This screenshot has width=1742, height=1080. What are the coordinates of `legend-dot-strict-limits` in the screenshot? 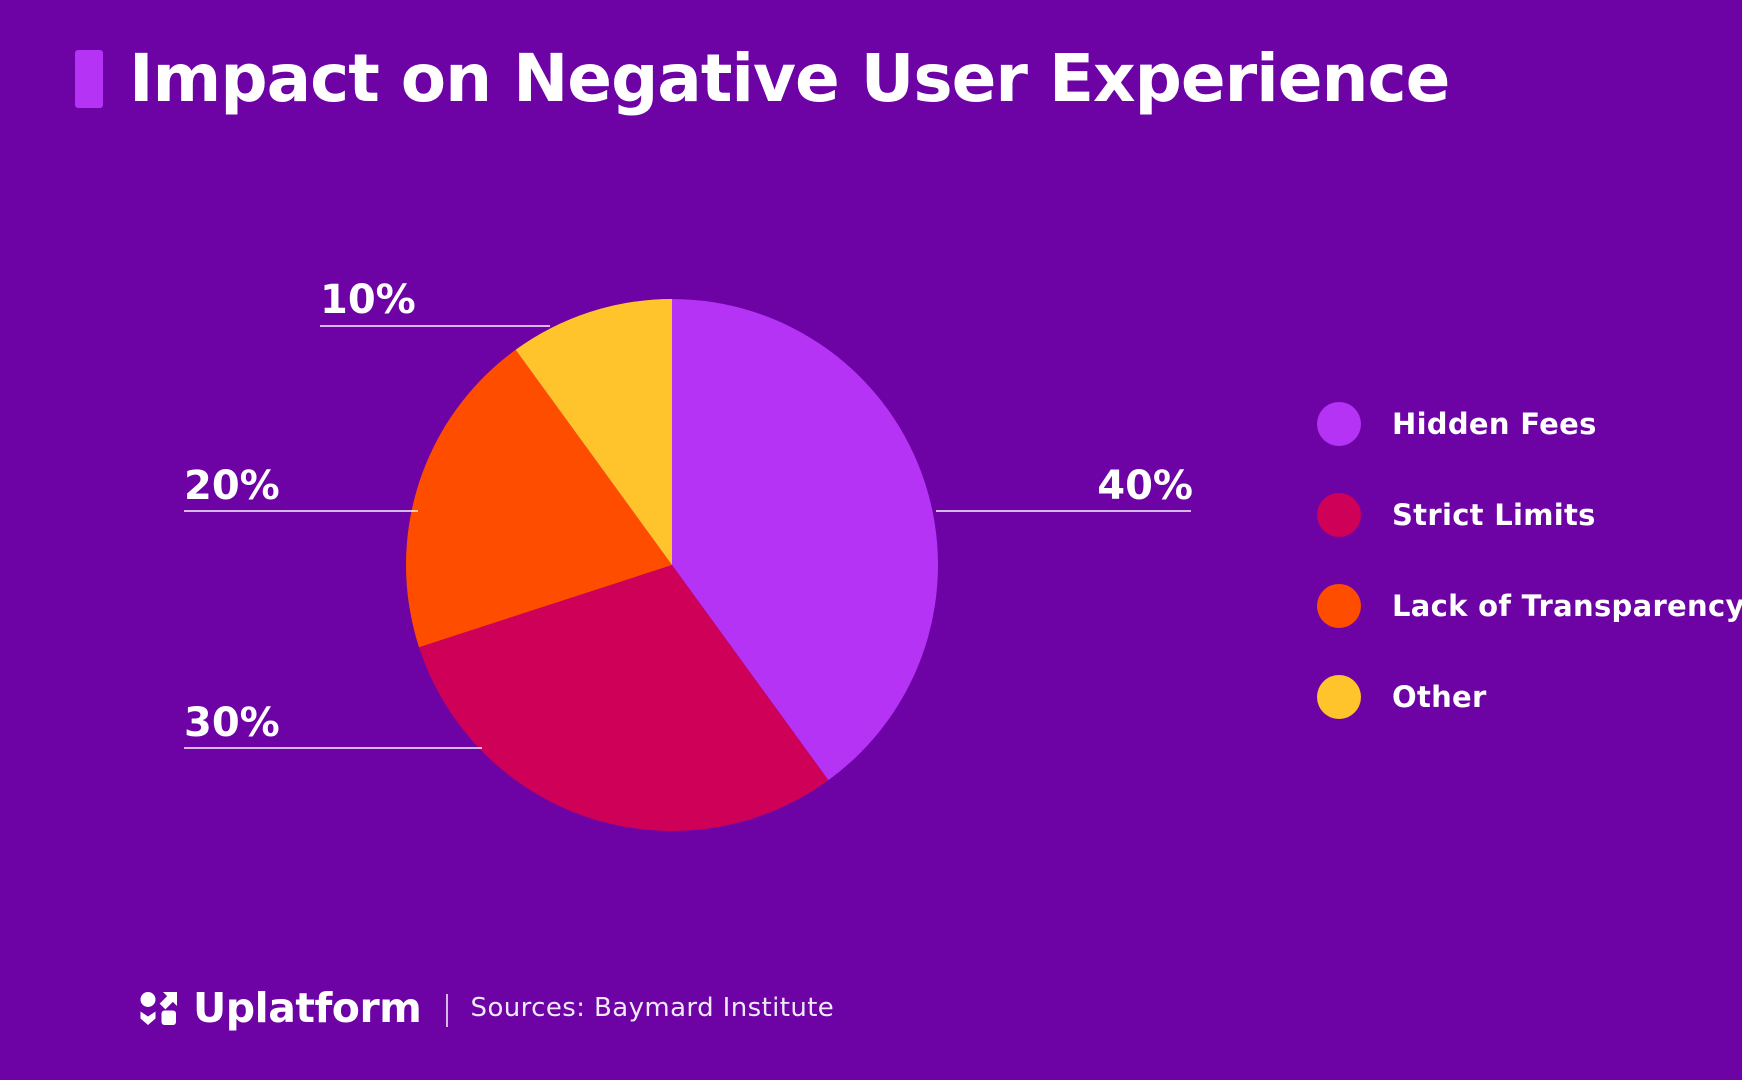 It's located at (1339, 515).